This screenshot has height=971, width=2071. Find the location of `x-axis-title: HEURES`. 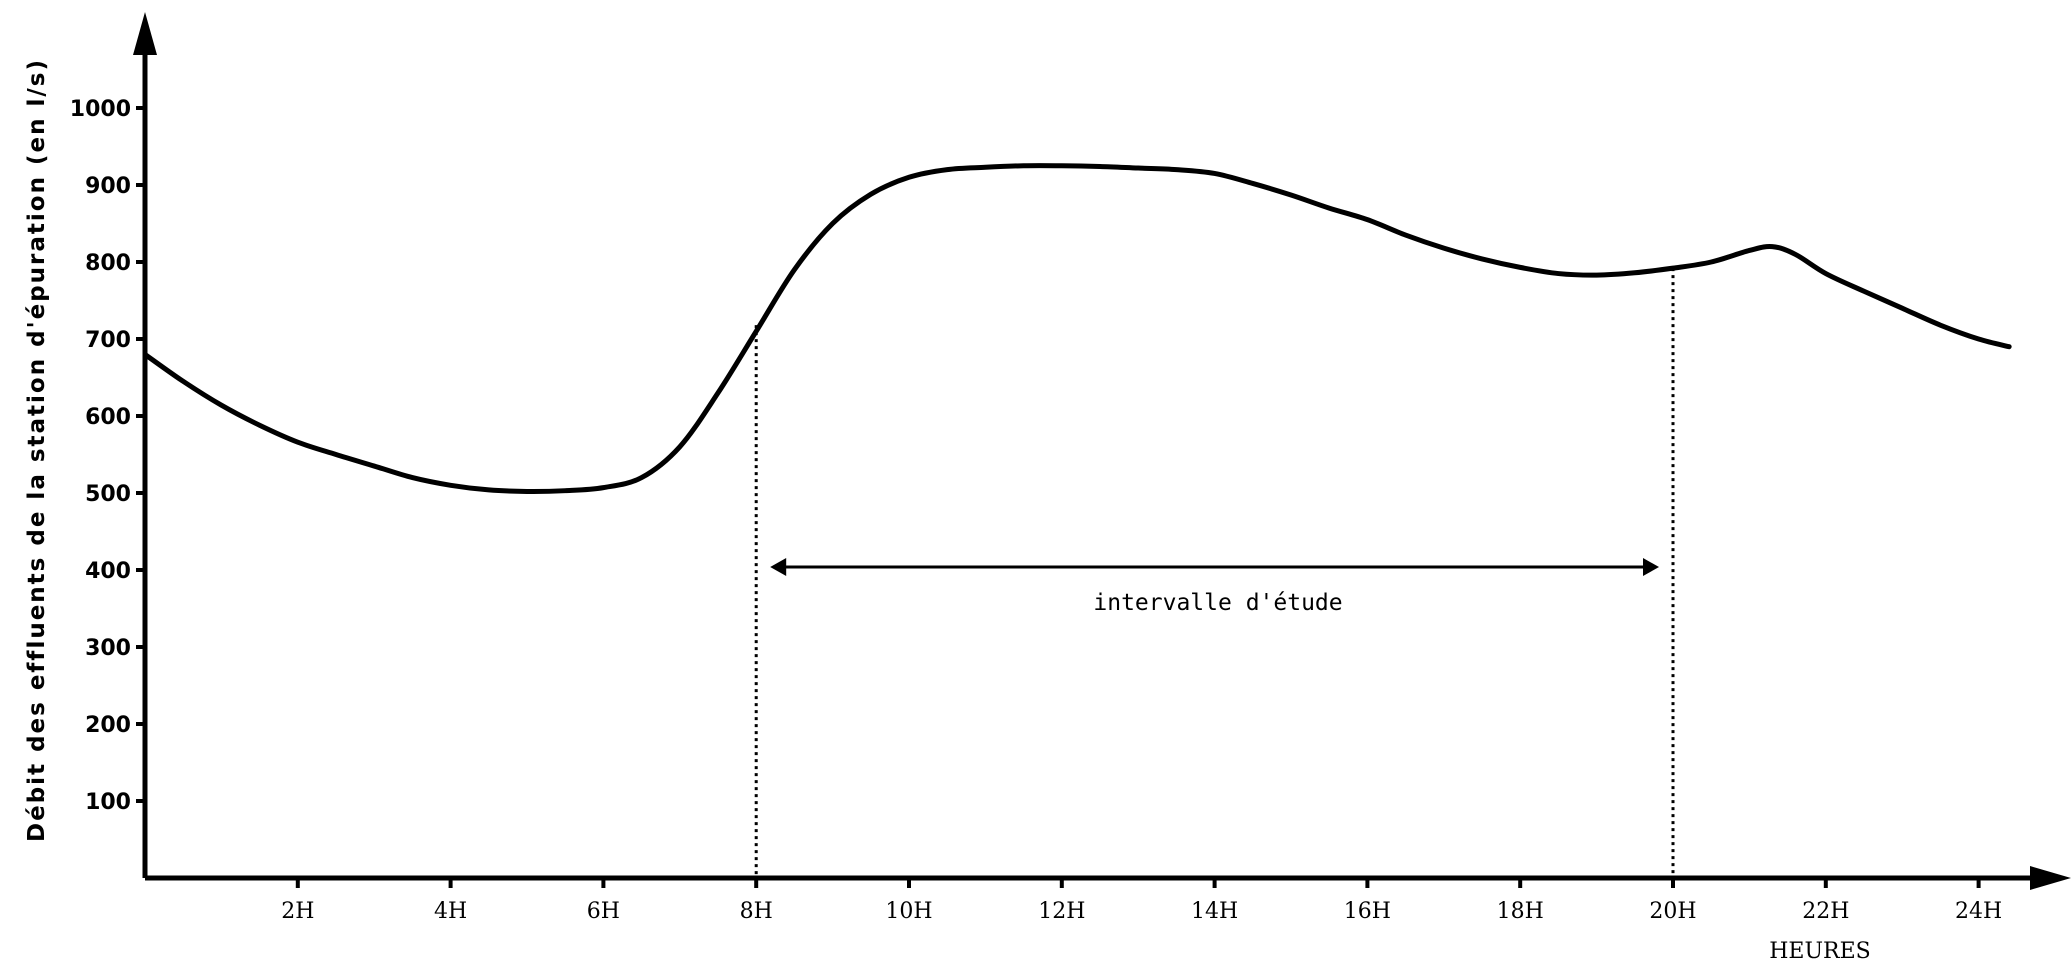

x-axis-title: HEURES is located at coordinates (1819, 951).